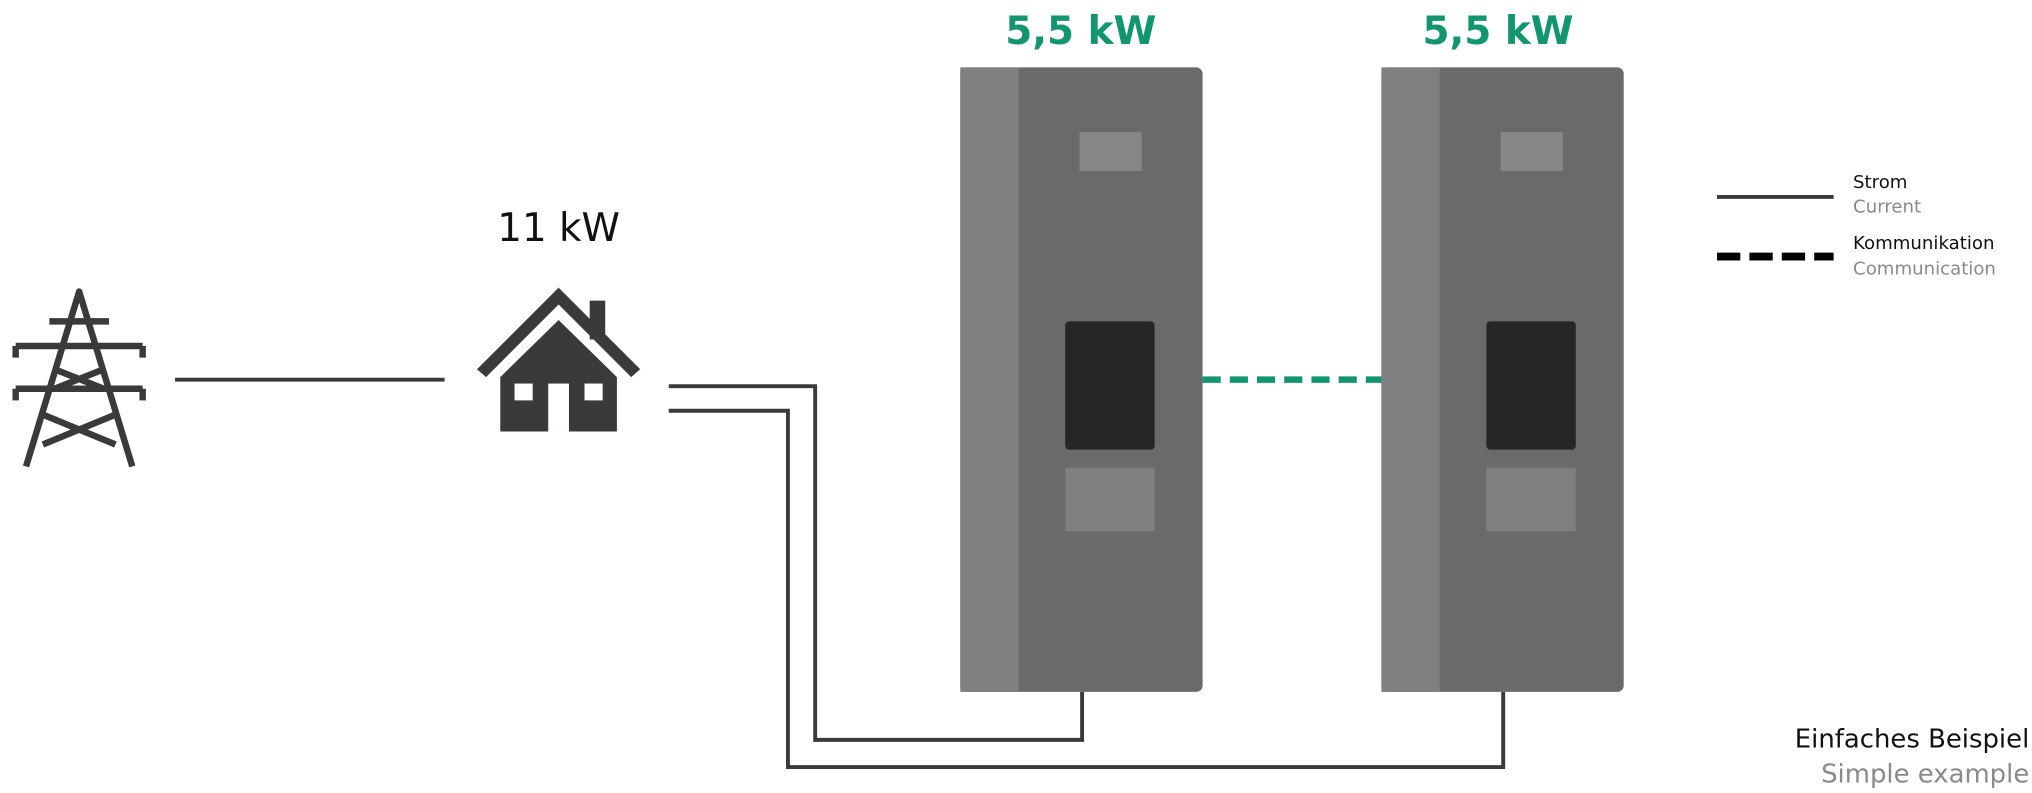 The image size is (2032, 793). I want to click on house-power: 11 kW, so click(558, 228).